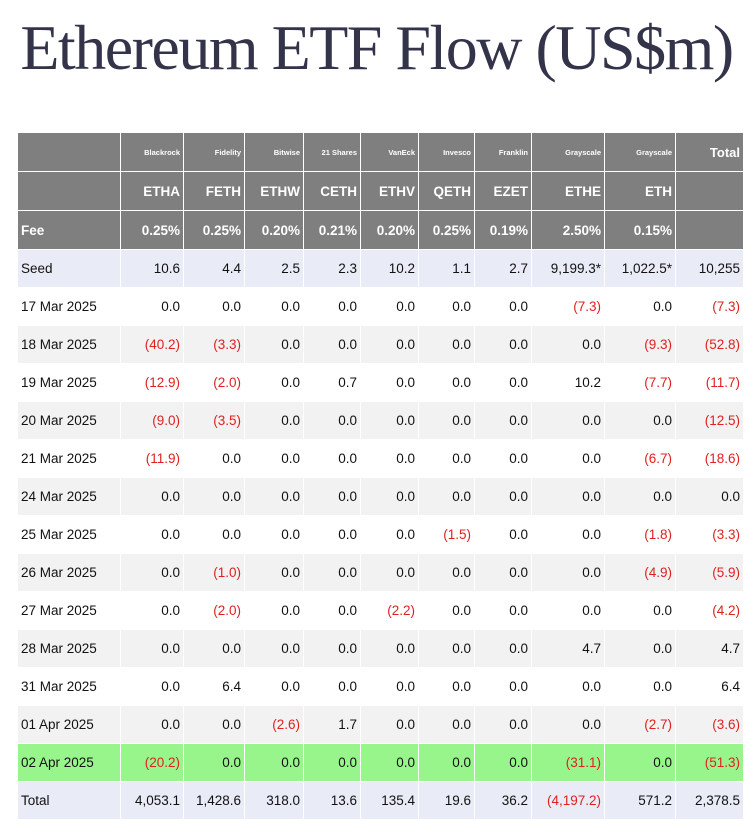 This screenshot has height=829, width=753. Describe the element at coordinates (709, 420) in the screenshot. I see `row-total: (12.5)` at that location.